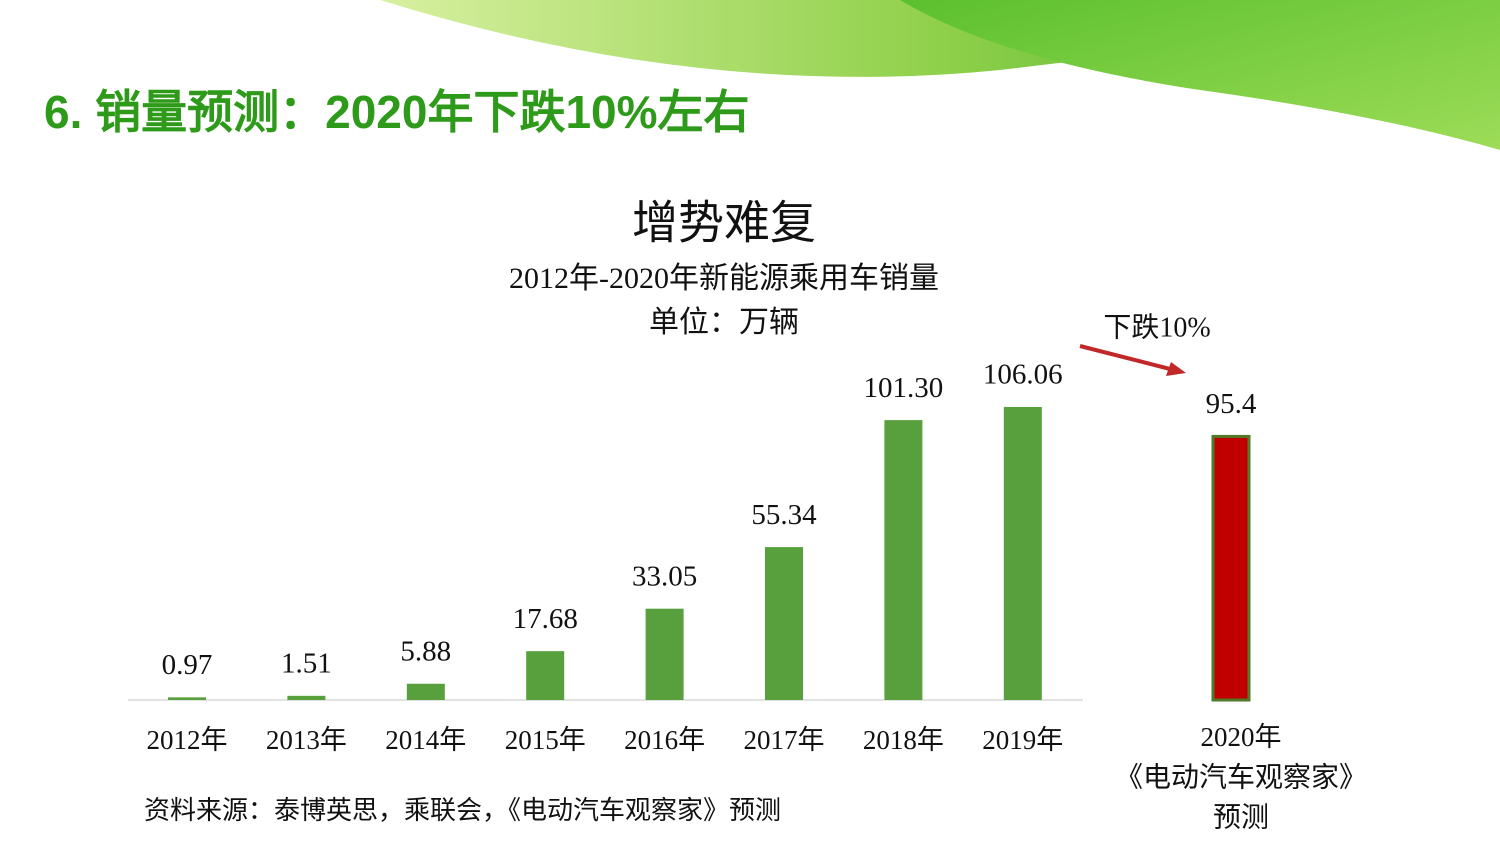 This screenshot has height=845, width=1500. Describe the element at coordinates (1176, 369) in the screenshot. I see `arrow-head` at that location.